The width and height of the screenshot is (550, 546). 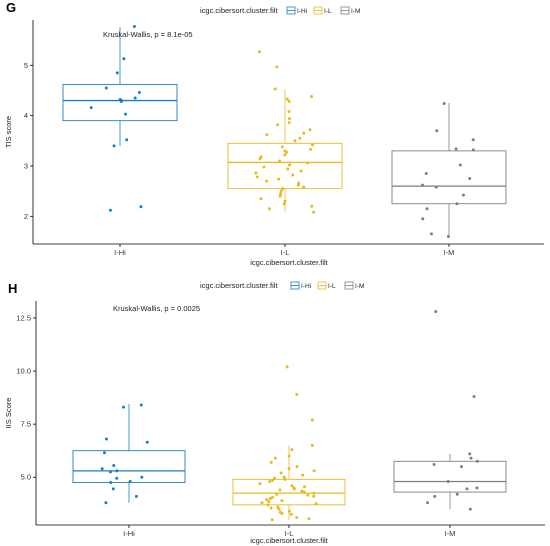 What do you see at coordinates (12, 288) in the screenshot?
I see `panel-label: H` at bounding box center [12, 288].